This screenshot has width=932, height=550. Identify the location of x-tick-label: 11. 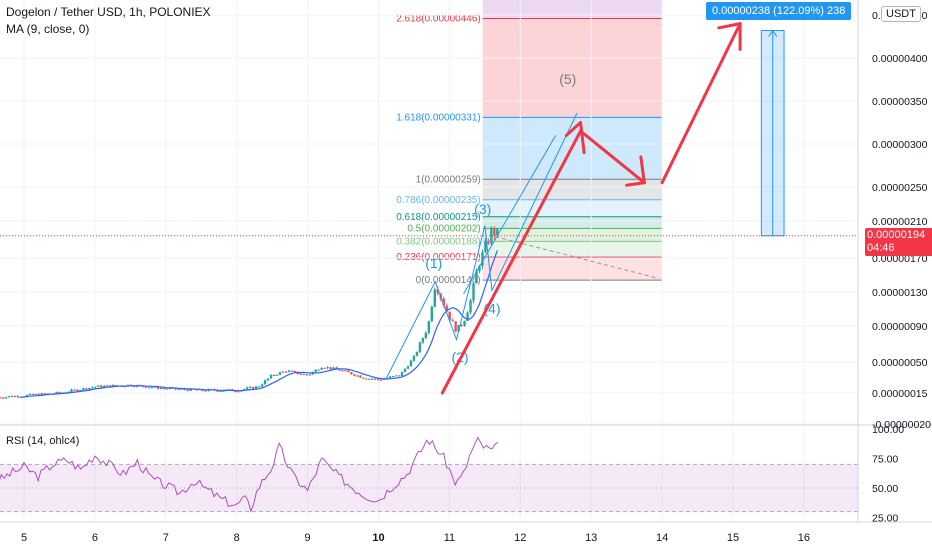
(449, 538).